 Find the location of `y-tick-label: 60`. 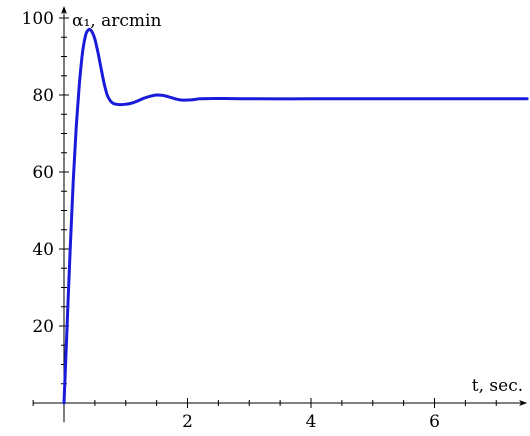

y-tick-label: 60 is located at coordinates (43, 173).